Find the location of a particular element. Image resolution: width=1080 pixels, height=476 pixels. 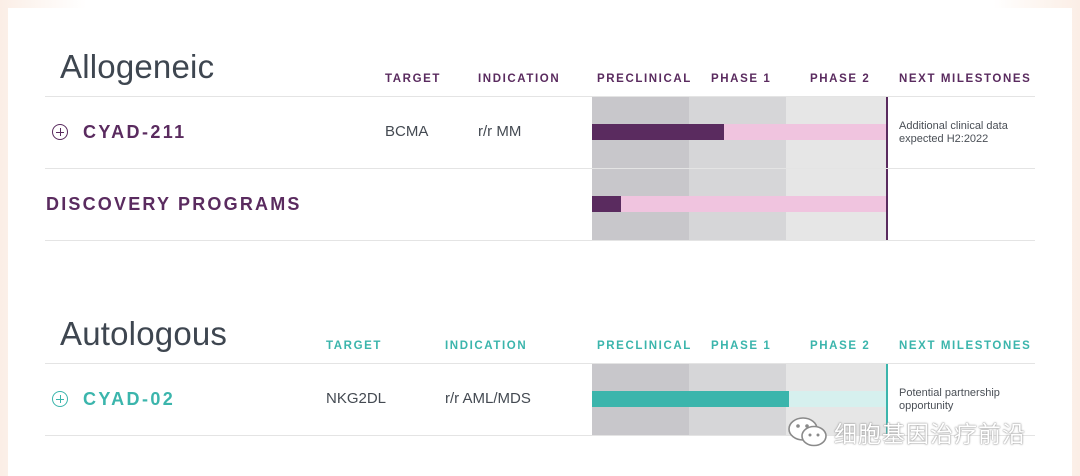

auto-milestone-divider is located at coordinates (887, 400).